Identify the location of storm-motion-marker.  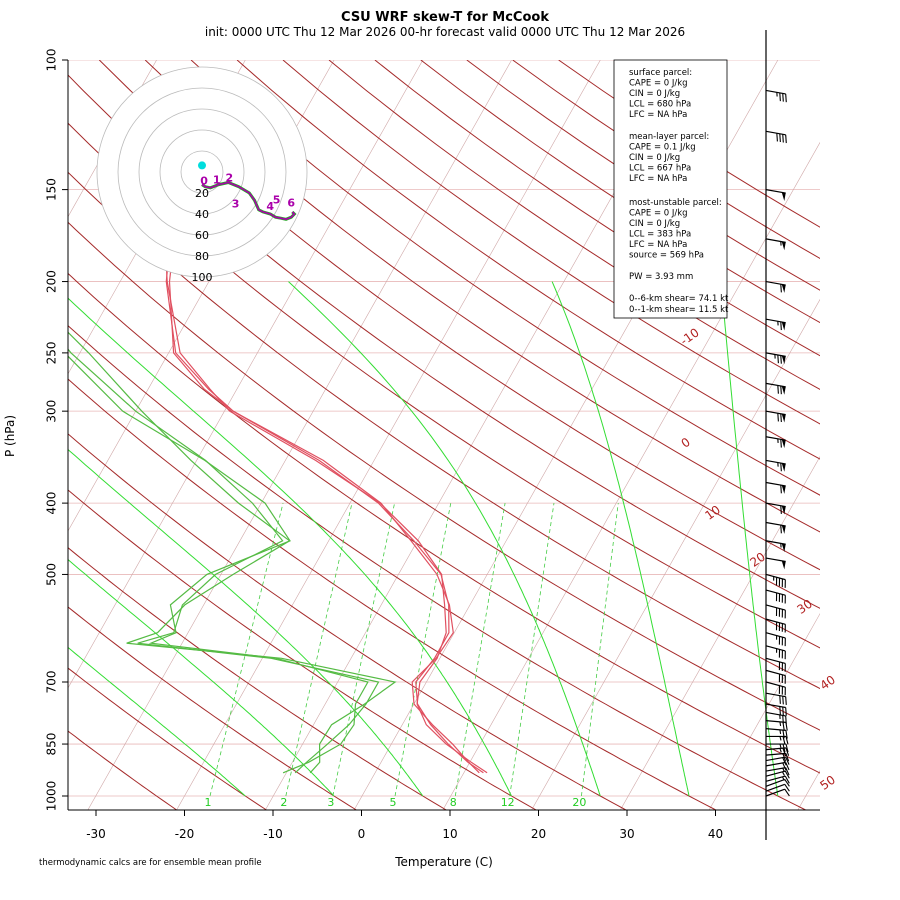
(202, 165).